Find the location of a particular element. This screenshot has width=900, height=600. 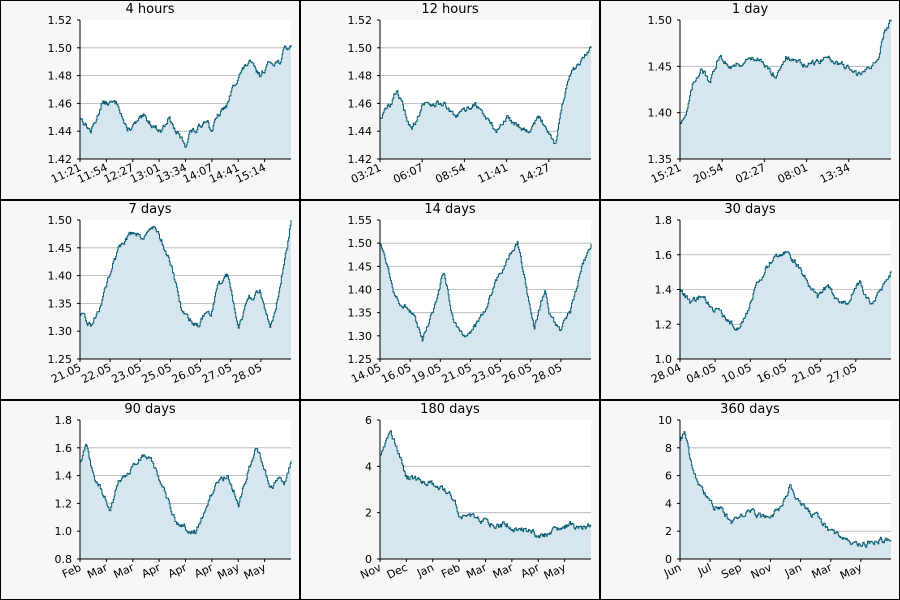

y-tick-label: 1.48 is located at coordinates (60, 76).